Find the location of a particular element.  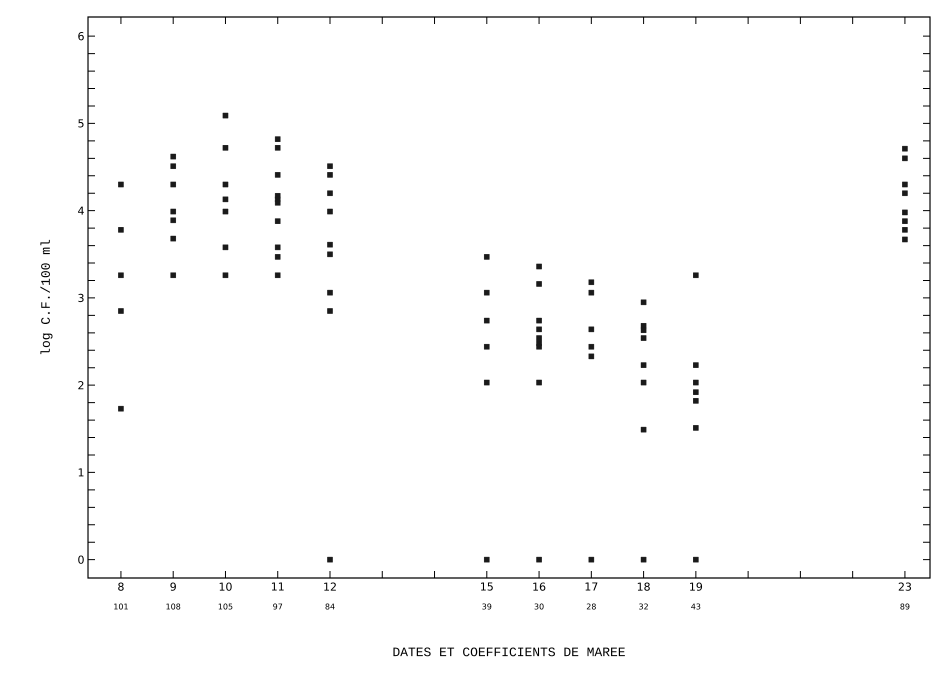

x-tick-label: 8 is located at coordinates (121, 586).